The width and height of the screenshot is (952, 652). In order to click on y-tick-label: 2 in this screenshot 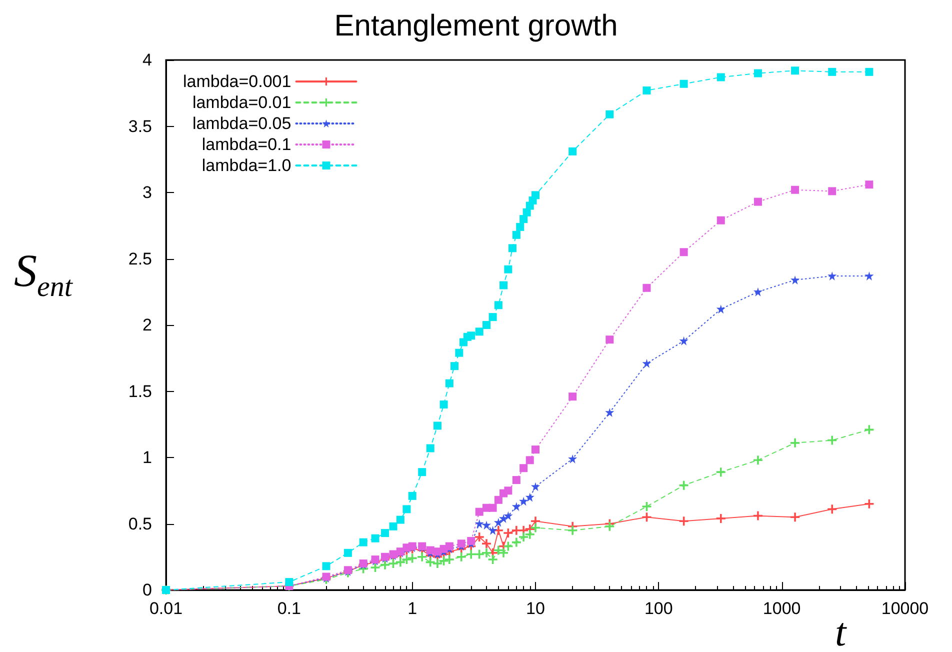, I will do `click(147, 325)`.